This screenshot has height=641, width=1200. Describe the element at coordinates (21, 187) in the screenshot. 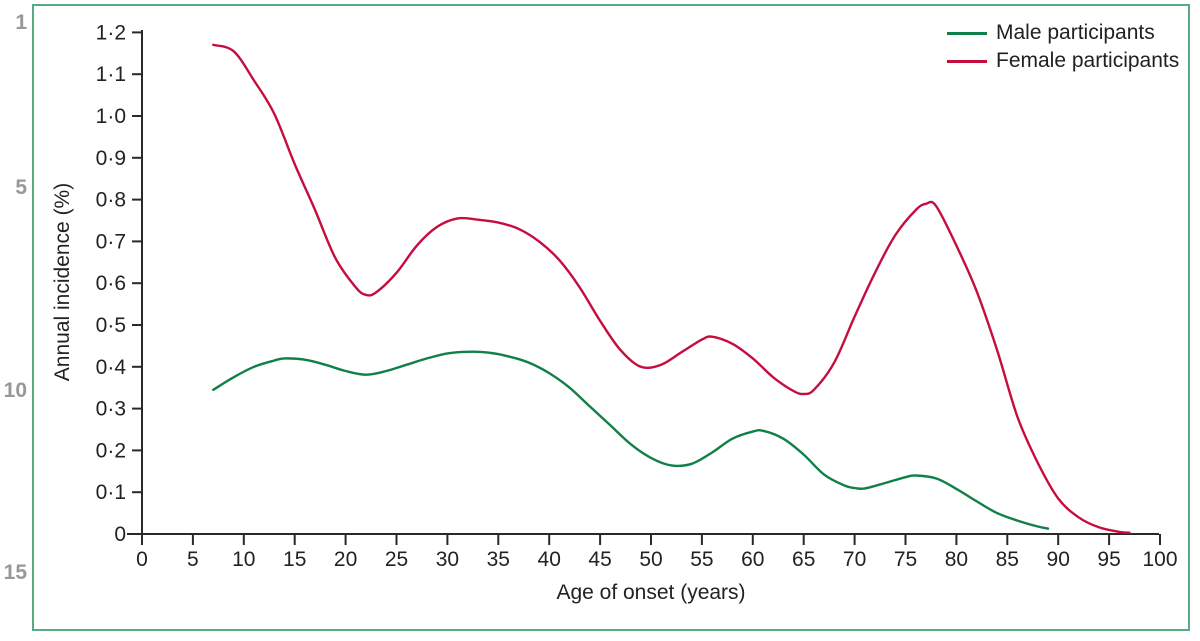

I see `proof-line-number: 5` at that location.